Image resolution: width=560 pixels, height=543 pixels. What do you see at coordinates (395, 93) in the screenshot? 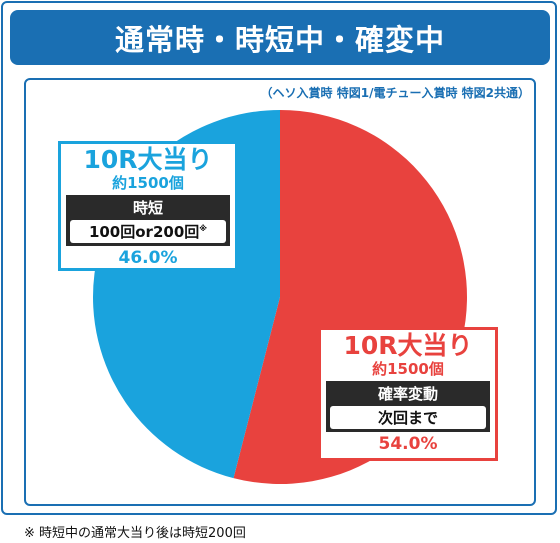
I see `chart-note: （ヘソ入賞時 特図1/電チュー入賞時 特図2共通）` at bounding box center [395, 93].